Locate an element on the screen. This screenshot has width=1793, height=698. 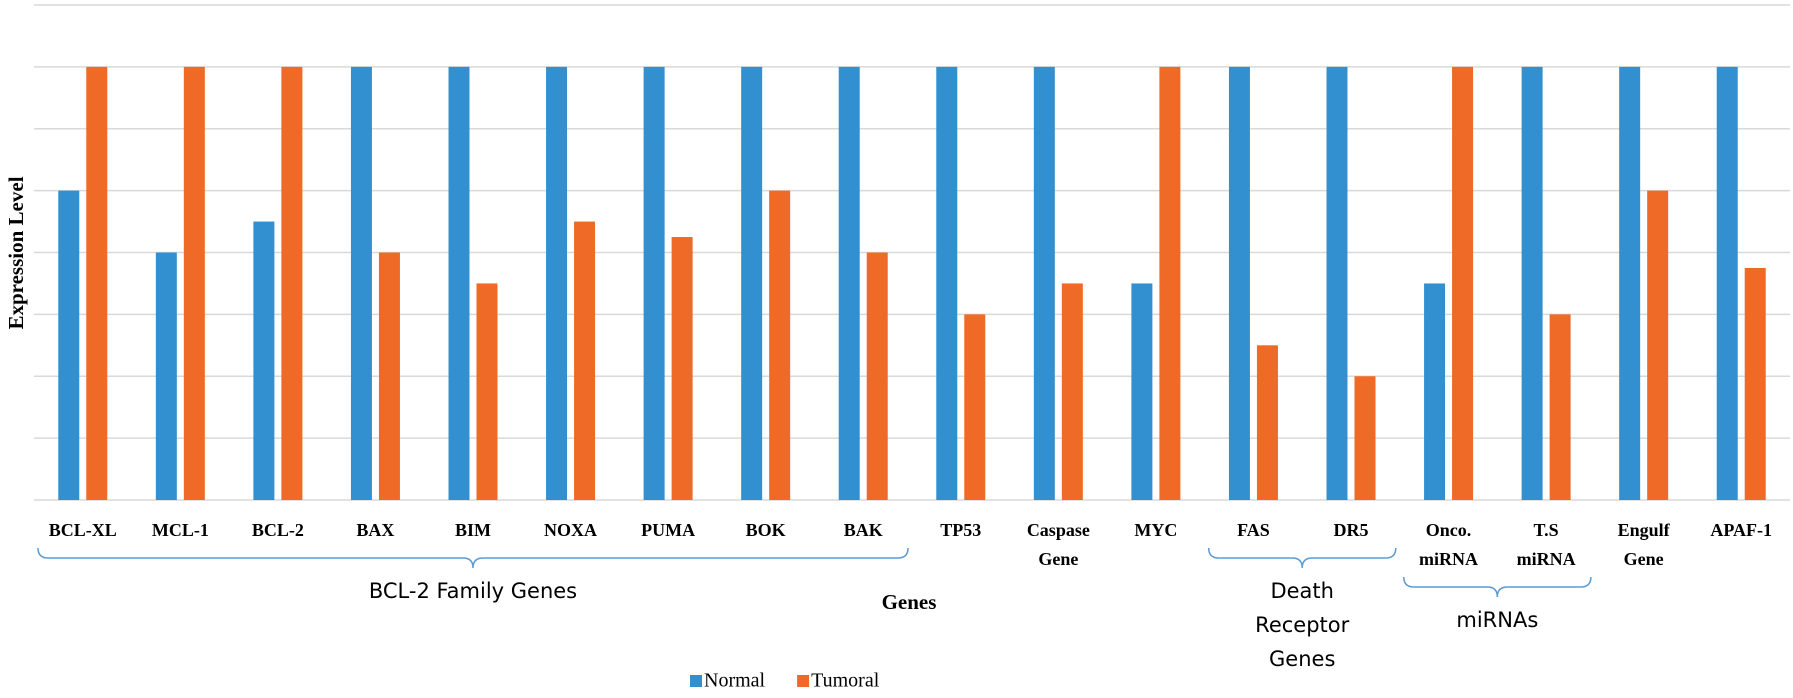
y-axis-title: Expression Level is located at coordinates (16, 252).